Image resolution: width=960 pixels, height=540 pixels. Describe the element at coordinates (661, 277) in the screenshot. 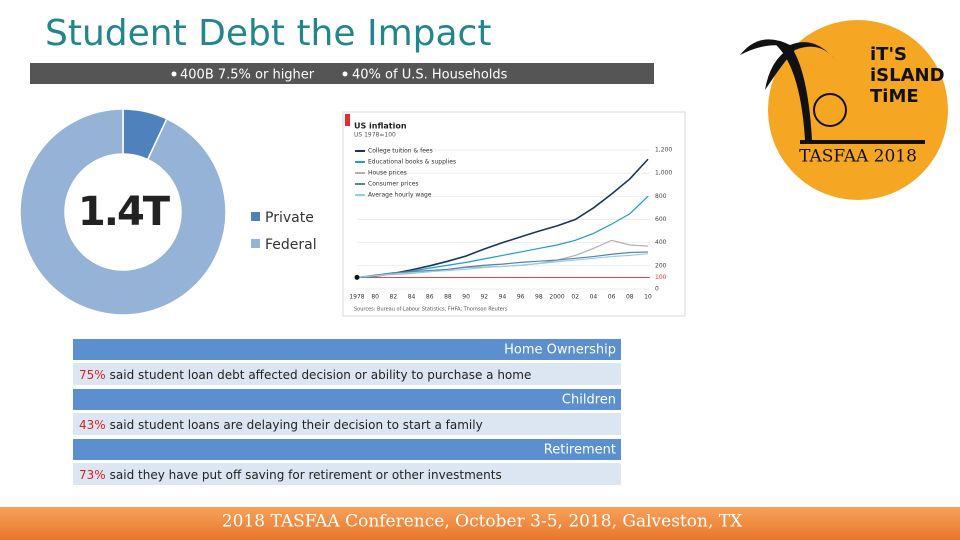

I see `y-tick-label: 100` at that location.